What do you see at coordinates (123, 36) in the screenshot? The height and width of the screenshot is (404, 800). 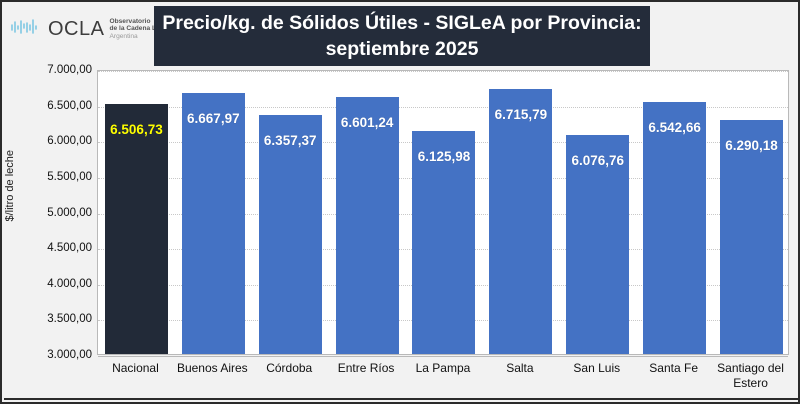 I see `brand-tagline-line3: Argentina` at bounding box center [123, 36].